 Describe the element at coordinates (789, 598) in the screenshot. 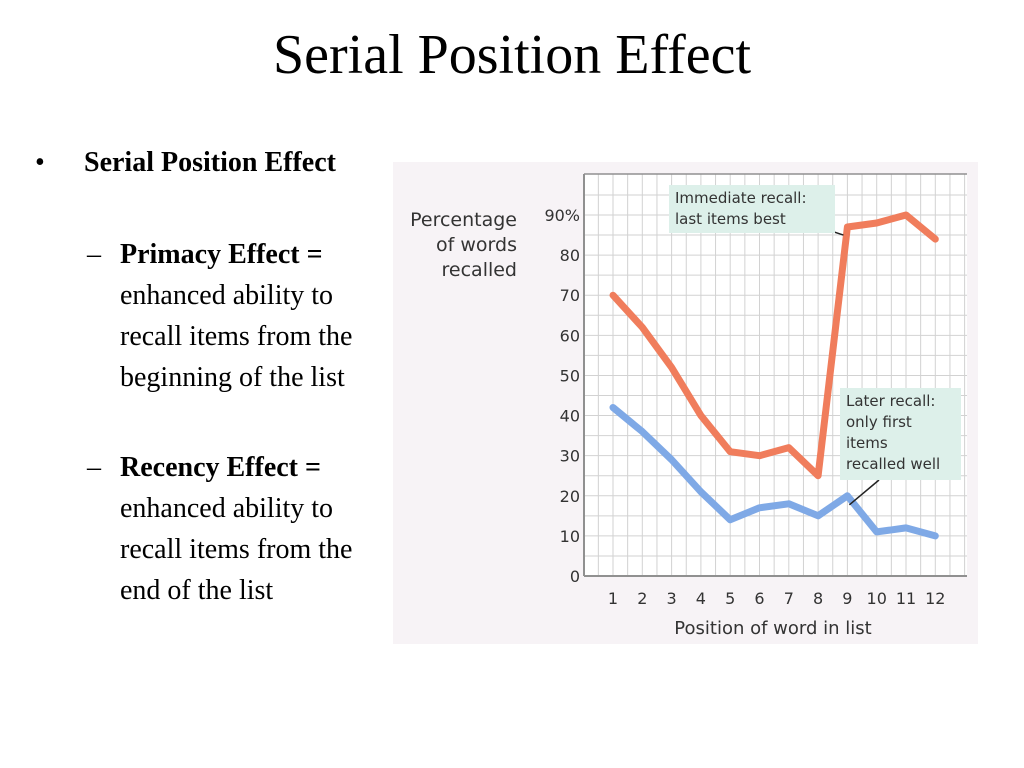

I see `x-tick-label: 7` at that location.